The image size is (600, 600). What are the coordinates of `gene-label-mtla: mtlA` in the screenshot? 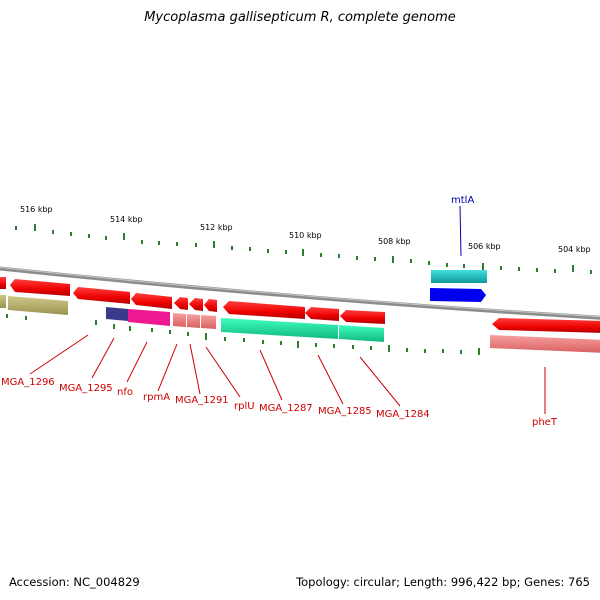 It's located at (462, 200).